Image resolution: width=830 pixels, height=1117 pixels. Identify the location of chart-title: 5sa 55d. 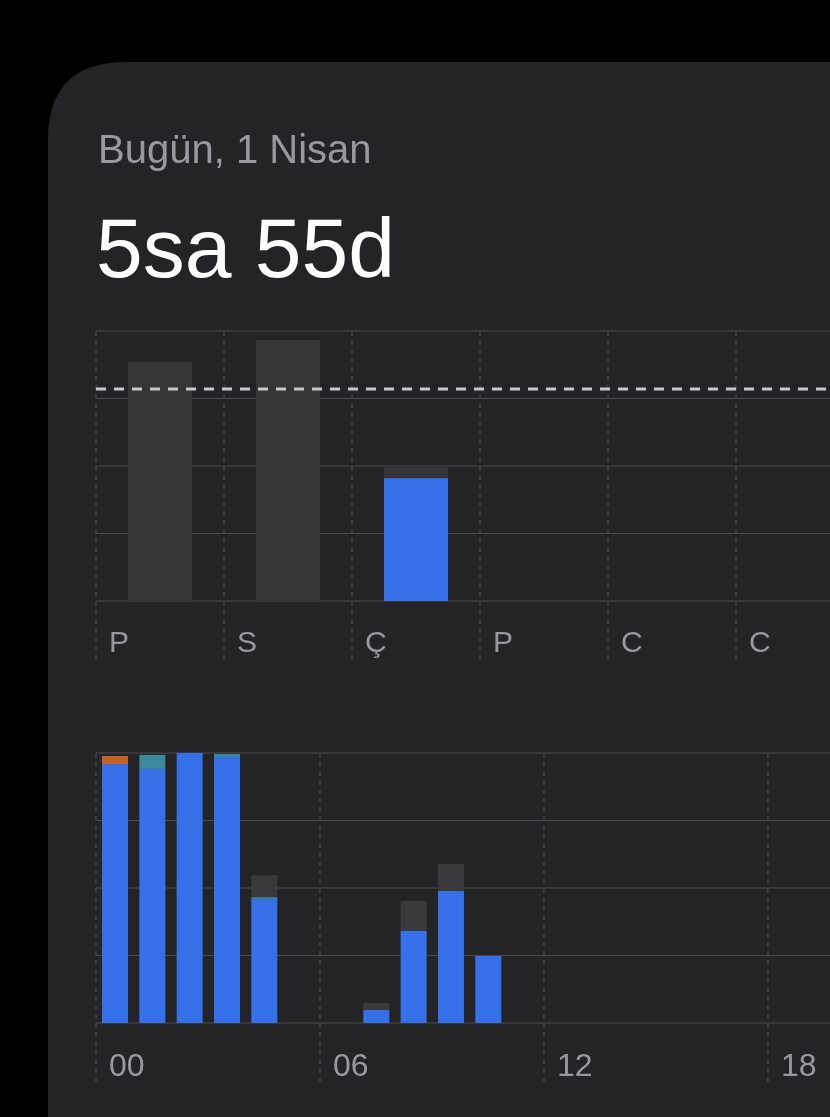
(245, 248).